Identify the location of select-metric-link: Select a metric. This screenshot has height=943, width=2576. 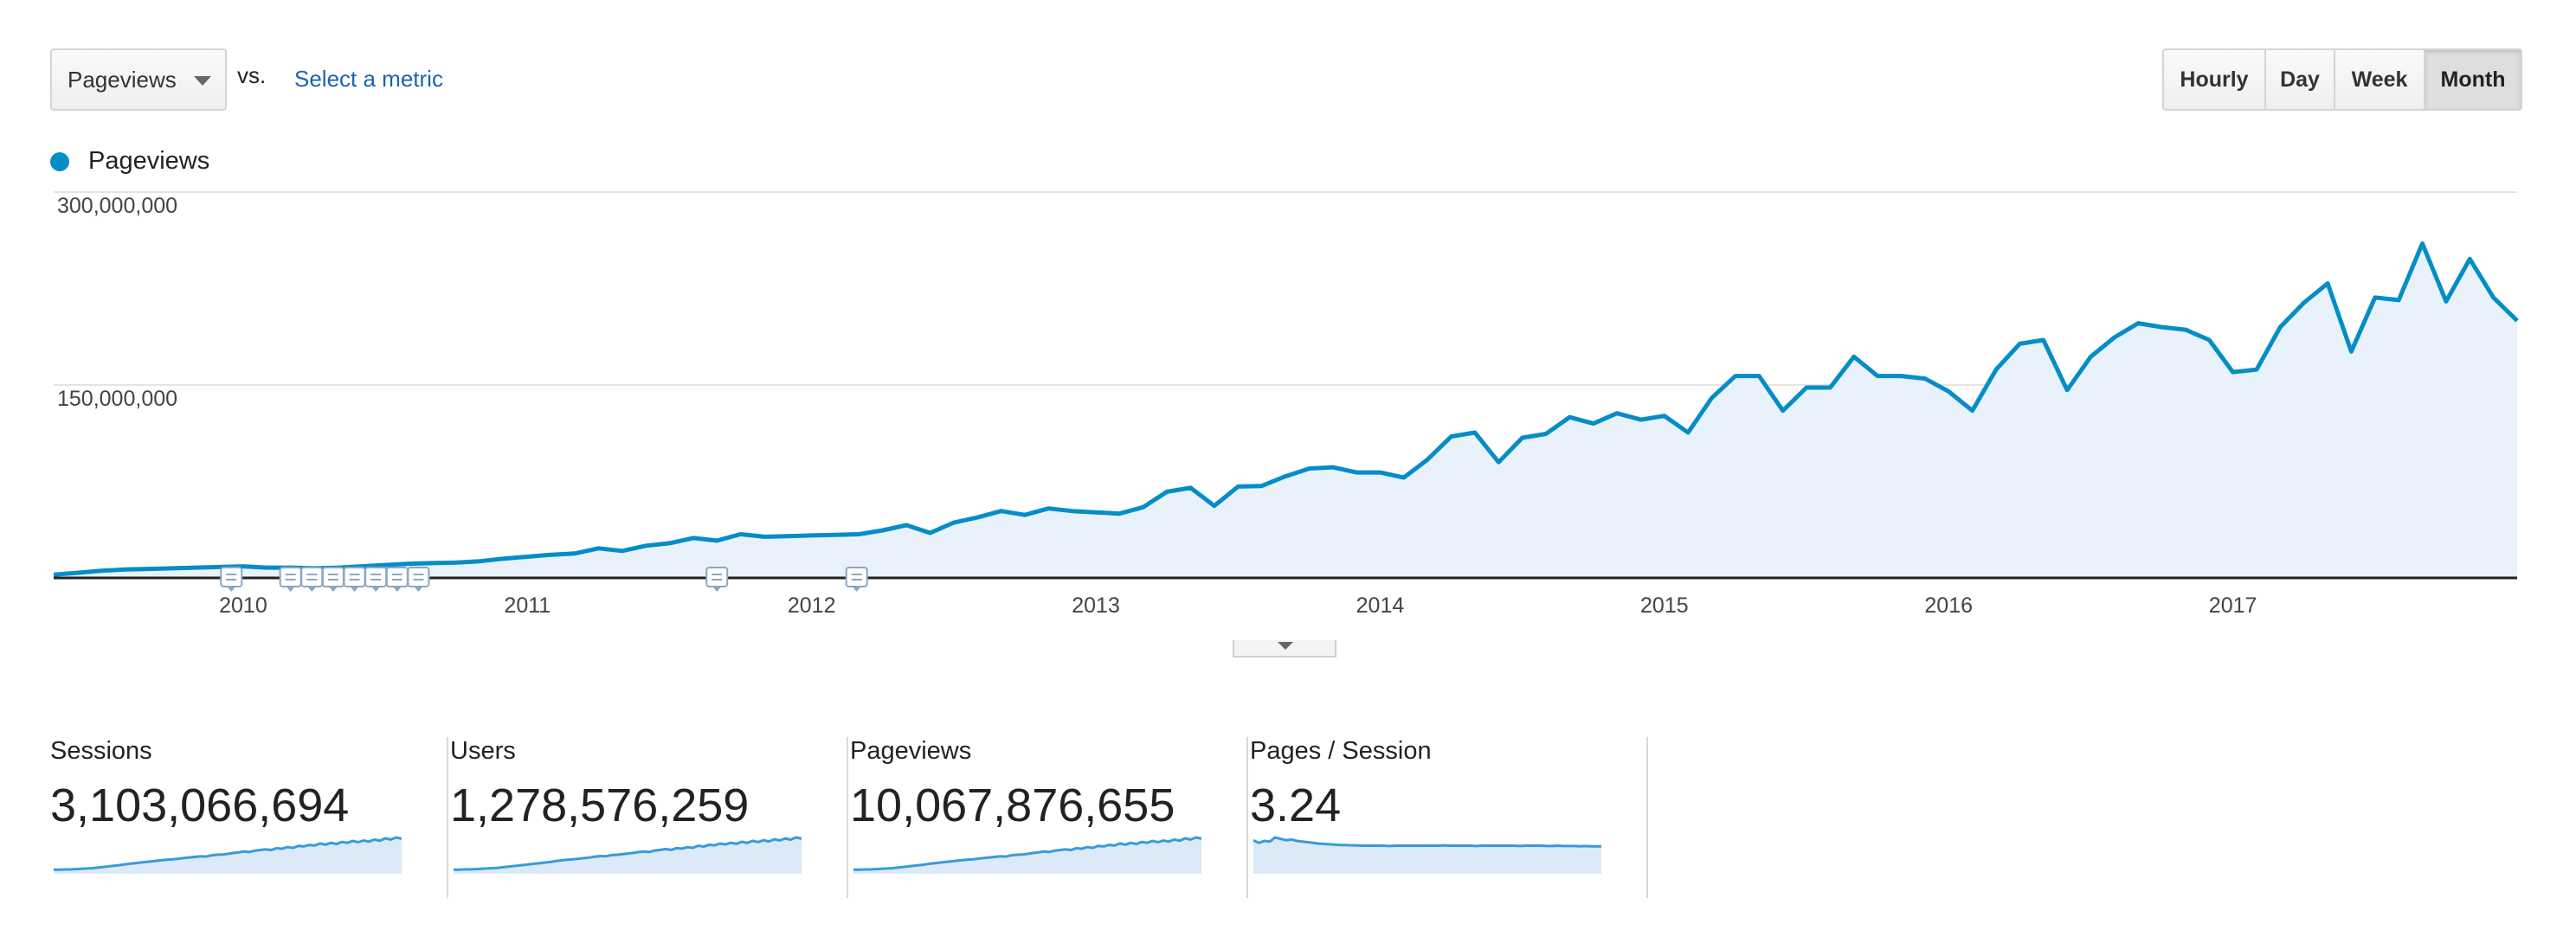
(368, 79).